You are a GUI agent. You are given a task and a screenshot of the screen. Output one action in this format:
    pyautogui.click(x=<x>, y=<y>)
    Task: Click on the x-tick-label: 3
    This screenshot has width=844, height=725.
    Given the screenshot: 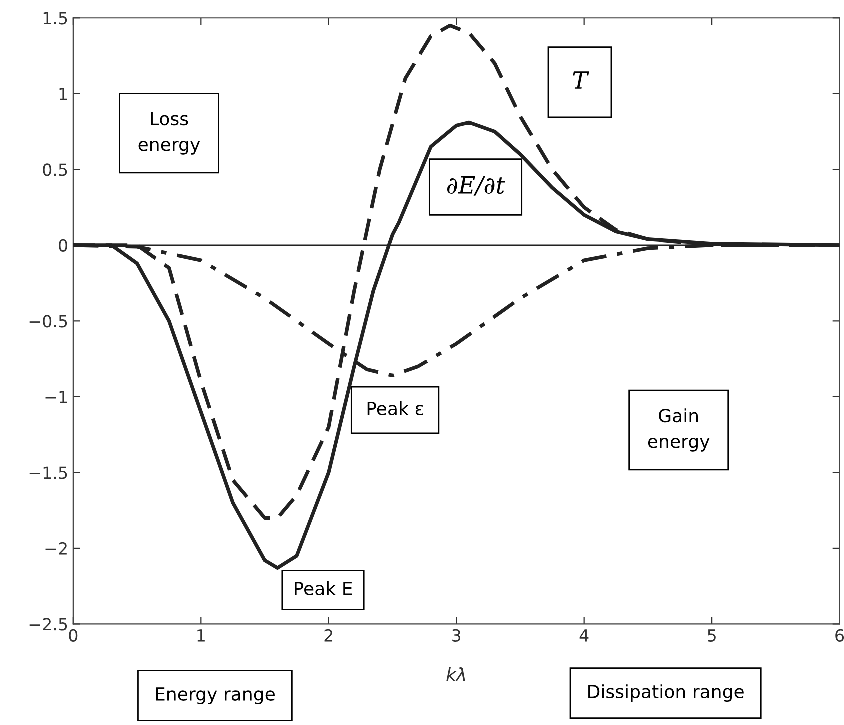 What is the action you would take?
    pyautogui.click(x=456, y=635)
    